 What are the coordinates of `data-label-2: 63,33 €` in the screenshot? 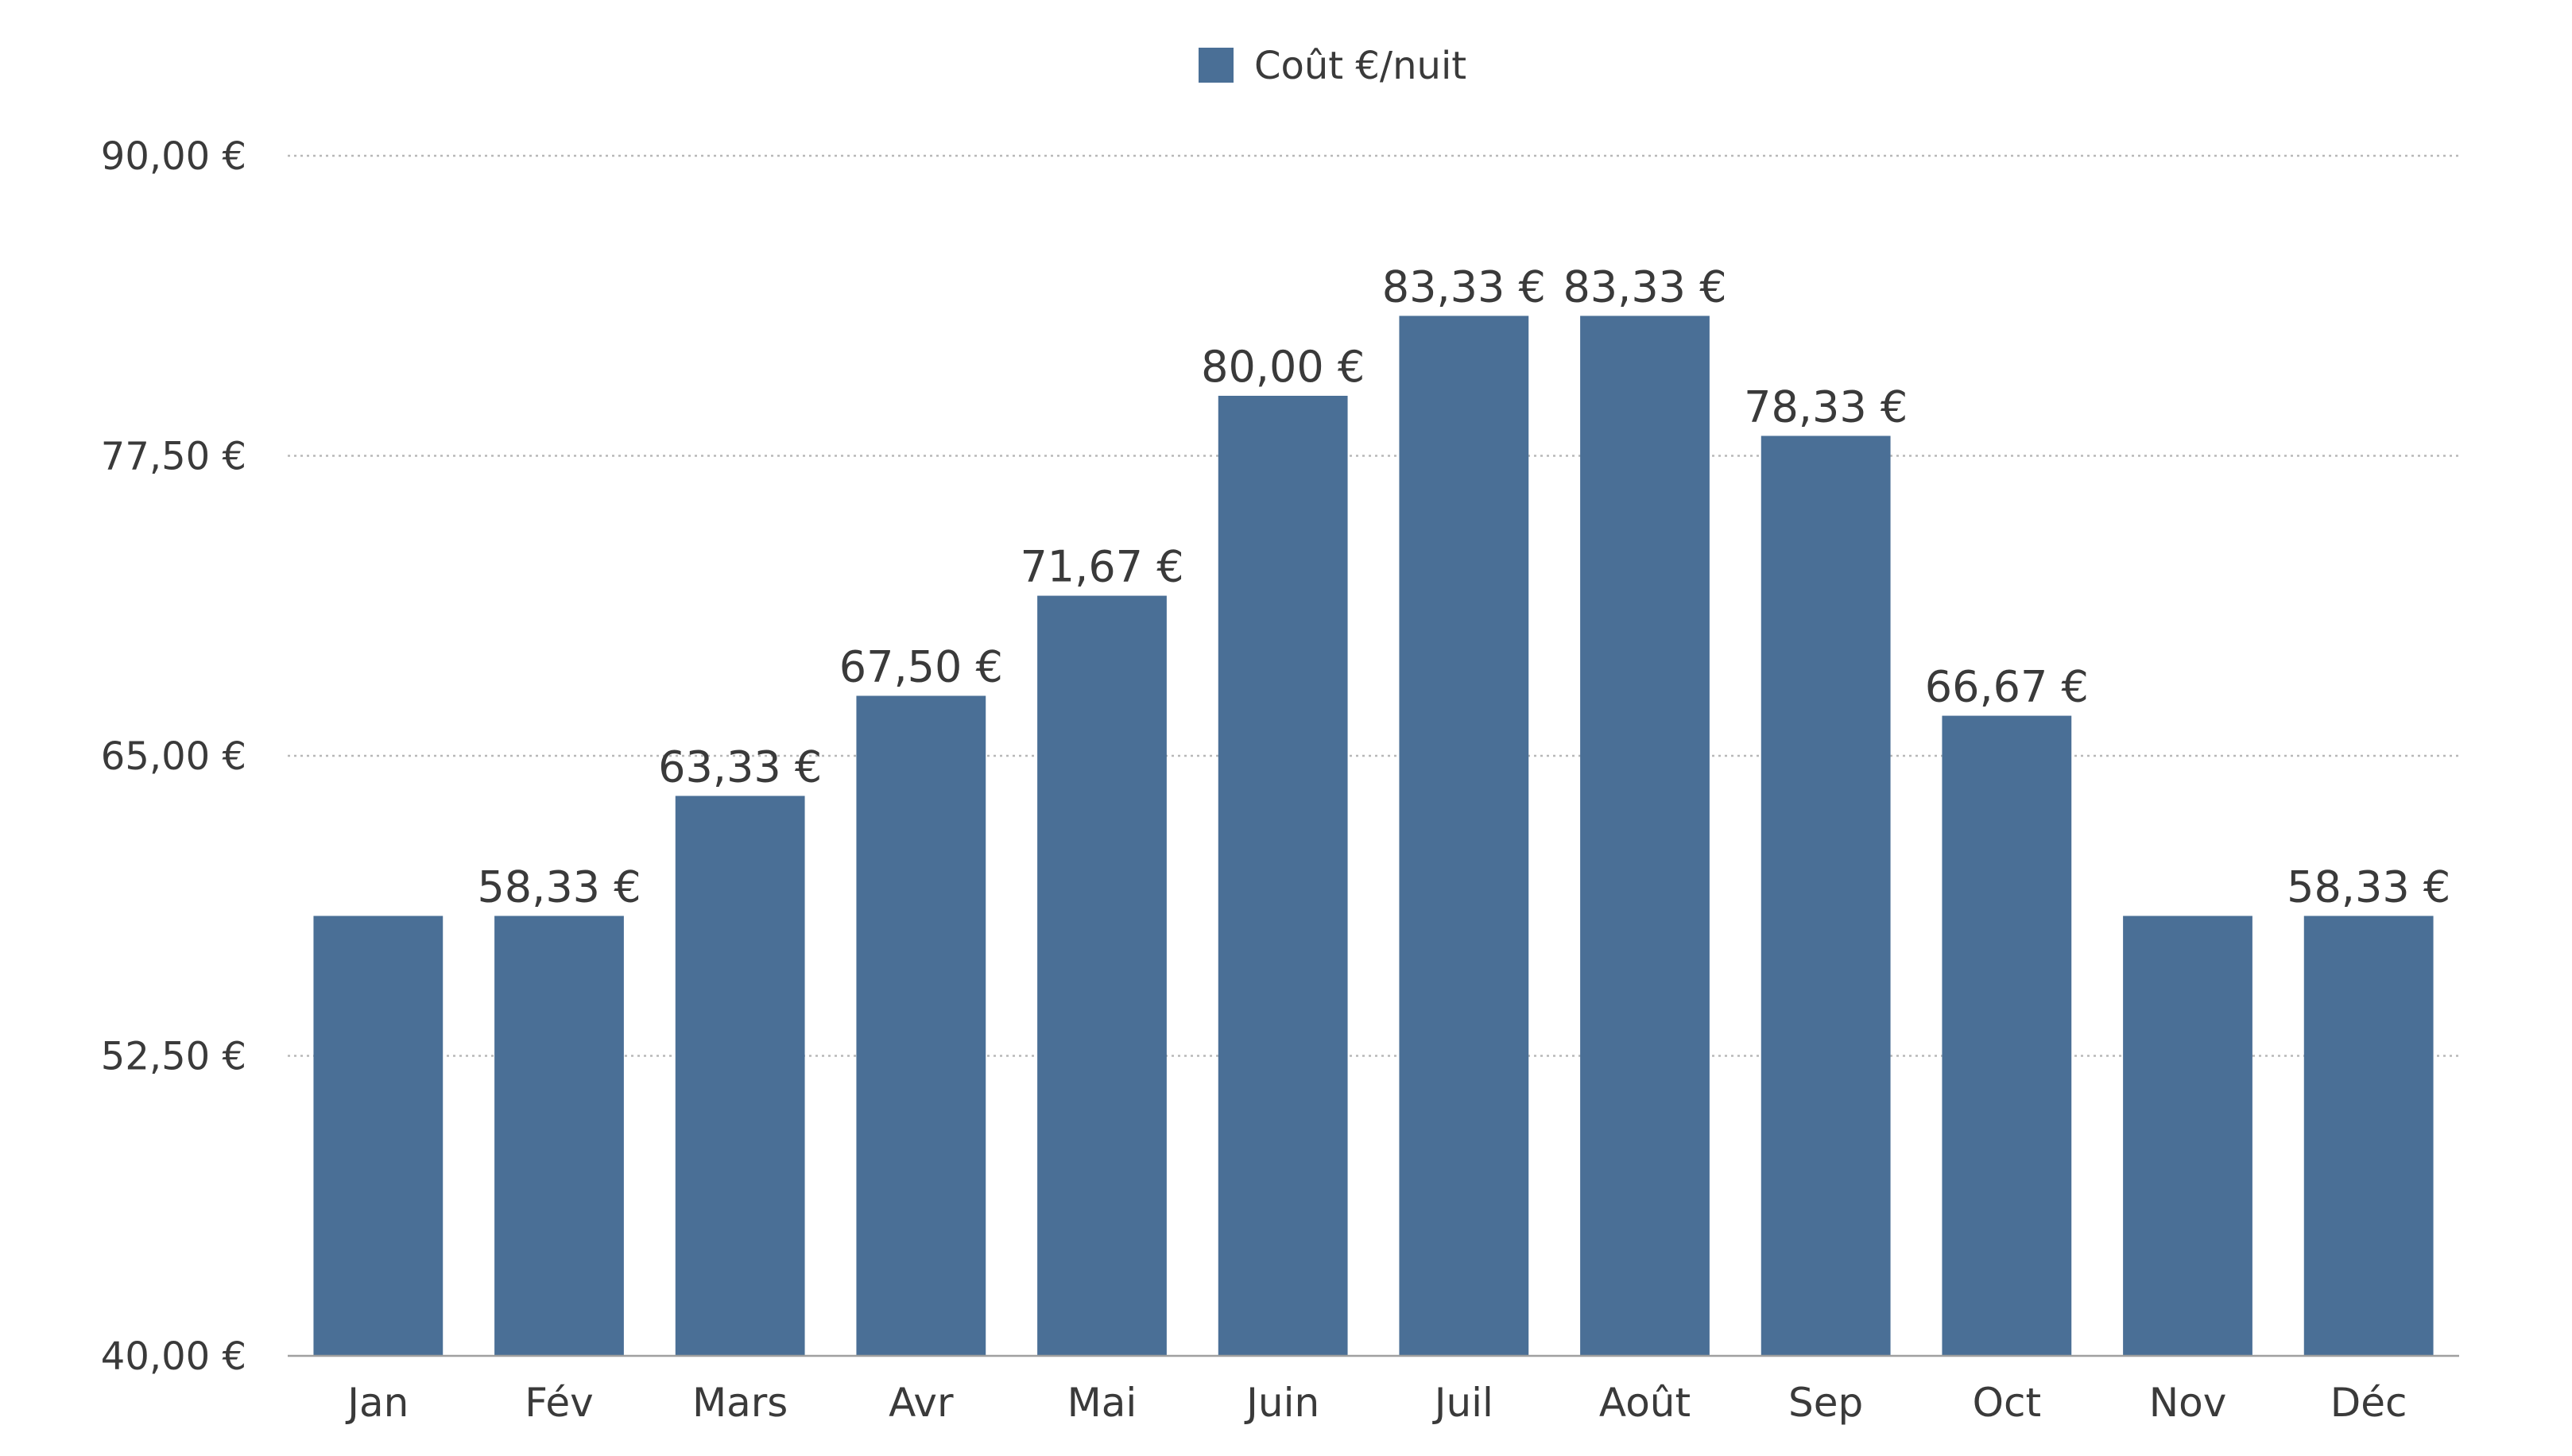 It's located at (740, 767).